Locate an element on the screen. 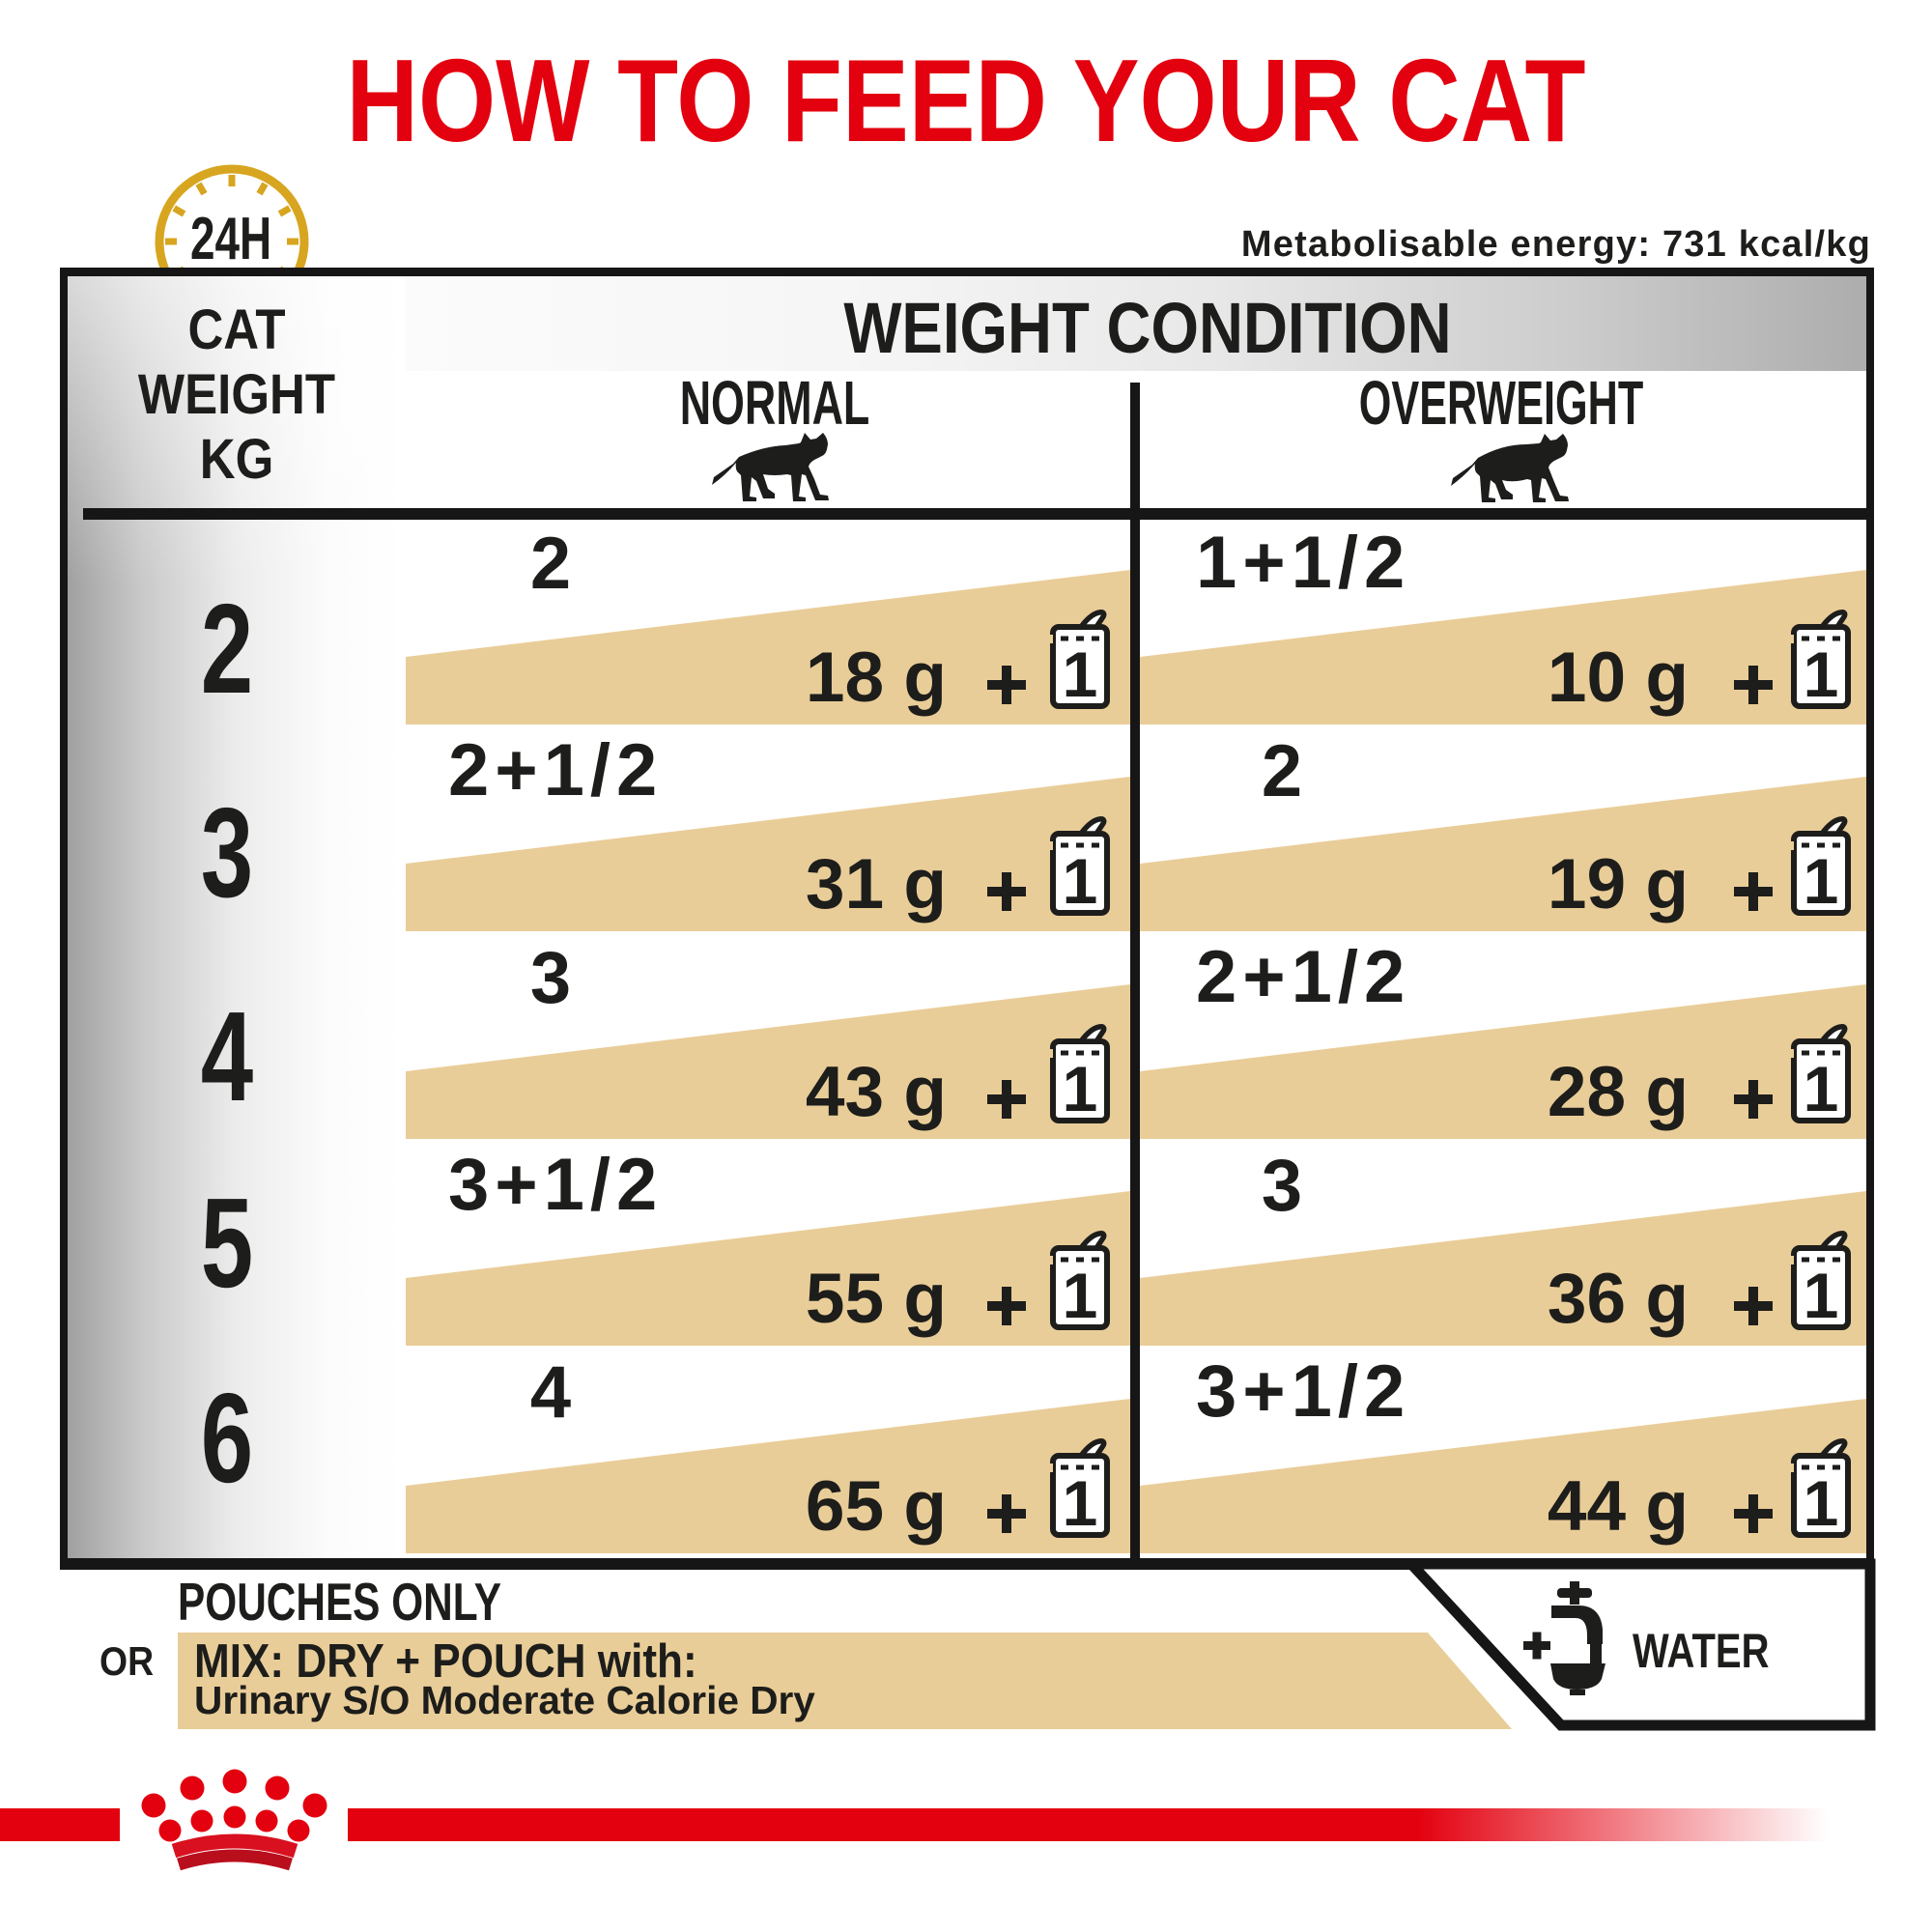 The height and width of the screenshot is (1932, 1932). svg-text: 24H is located at coordinates (230, 238).